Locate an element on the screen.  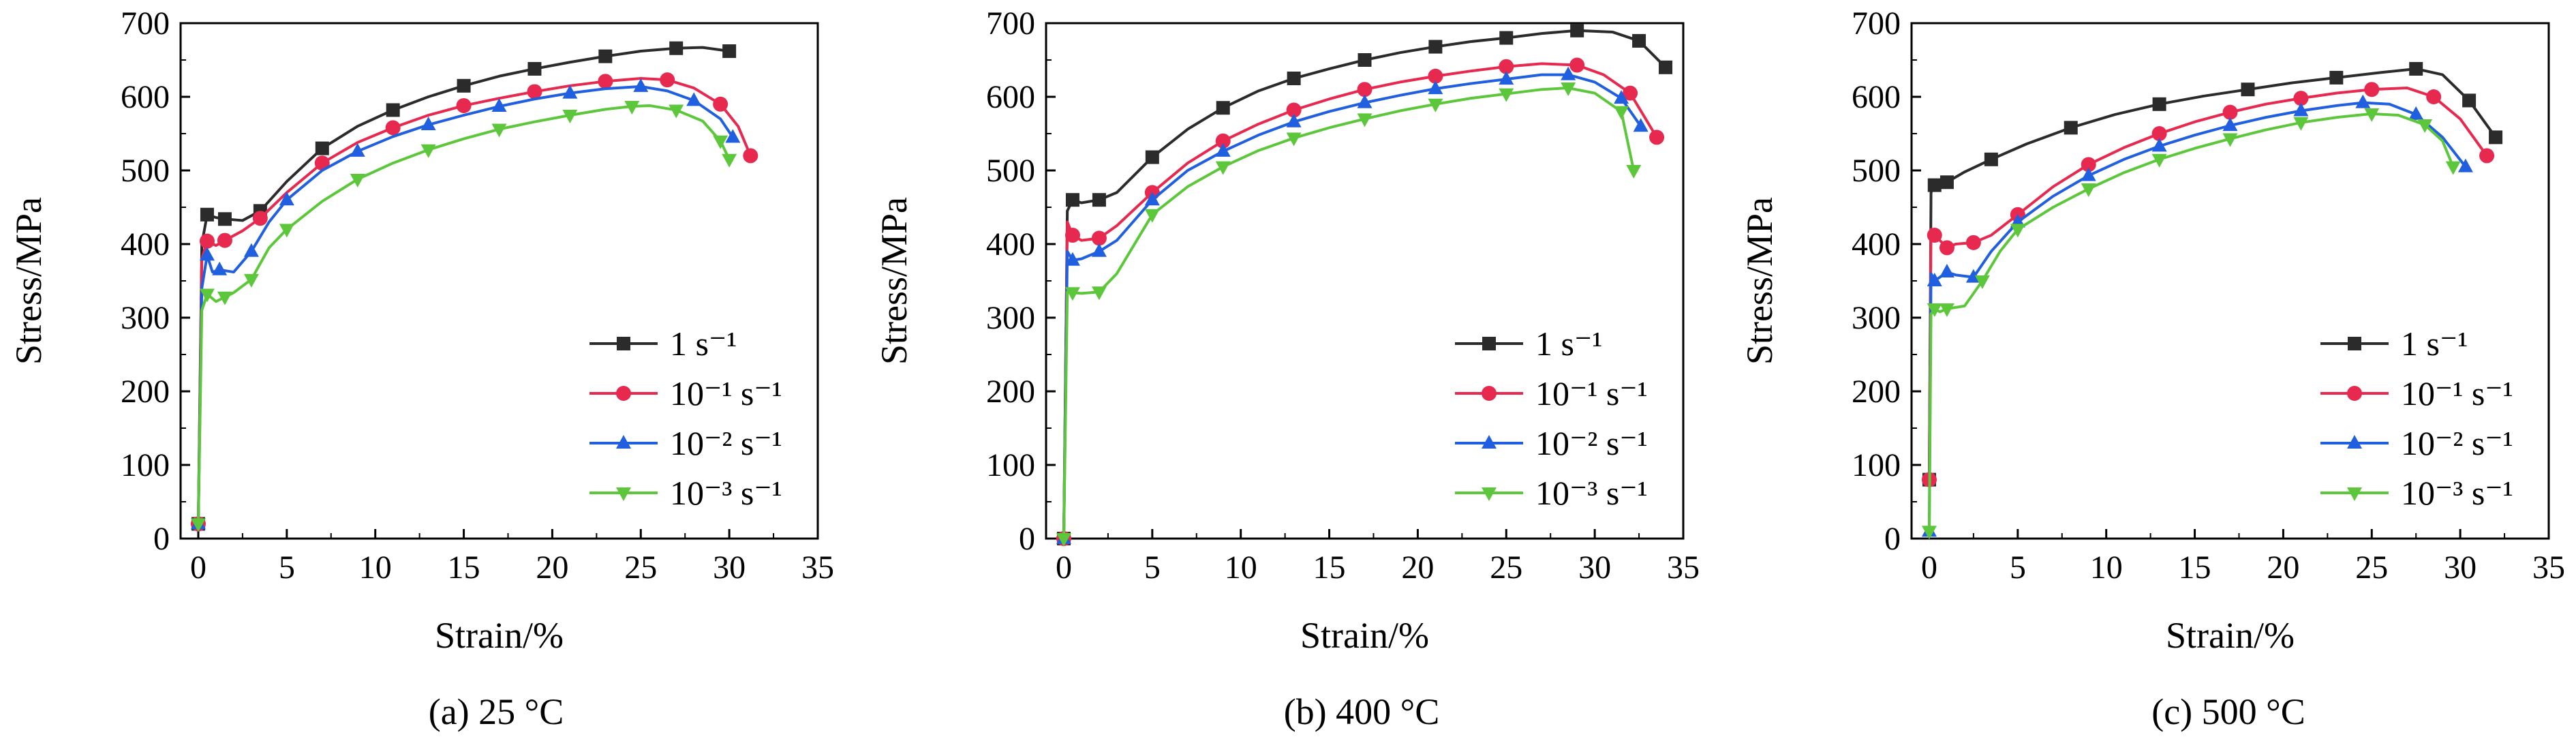
panel-caption: (b) 400 °C is located at coordinates (1362, 712).